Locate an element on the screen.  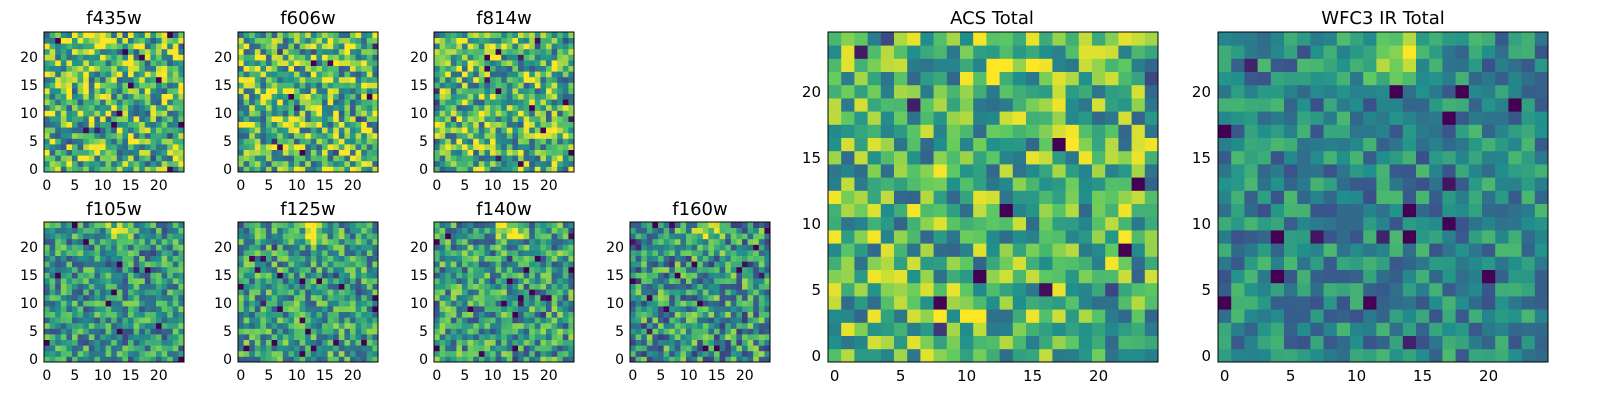
y-tick-label: 10 is located at coordinates (419, 114).